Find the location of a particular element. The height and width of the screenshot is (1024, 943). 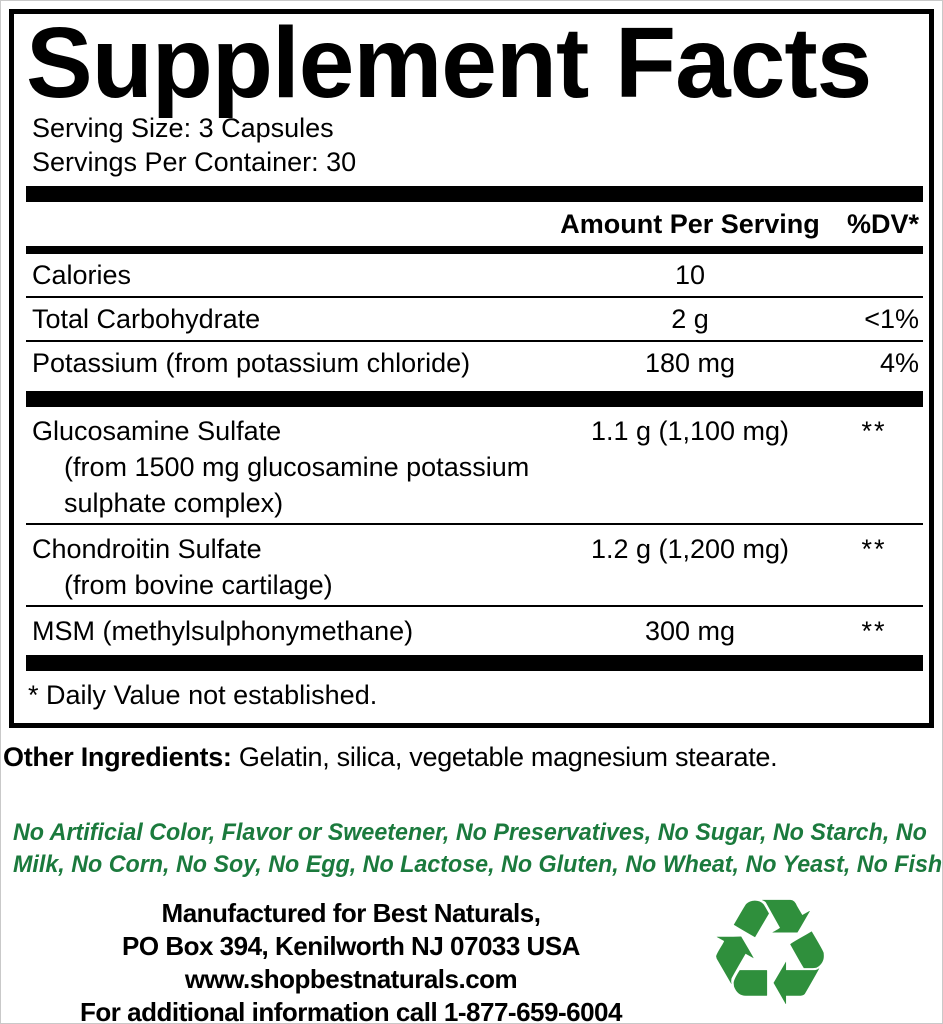

manufacturer-line: PO Box 394, Kenilworth NJ 07033 USA is located at coordinates (351, 946).